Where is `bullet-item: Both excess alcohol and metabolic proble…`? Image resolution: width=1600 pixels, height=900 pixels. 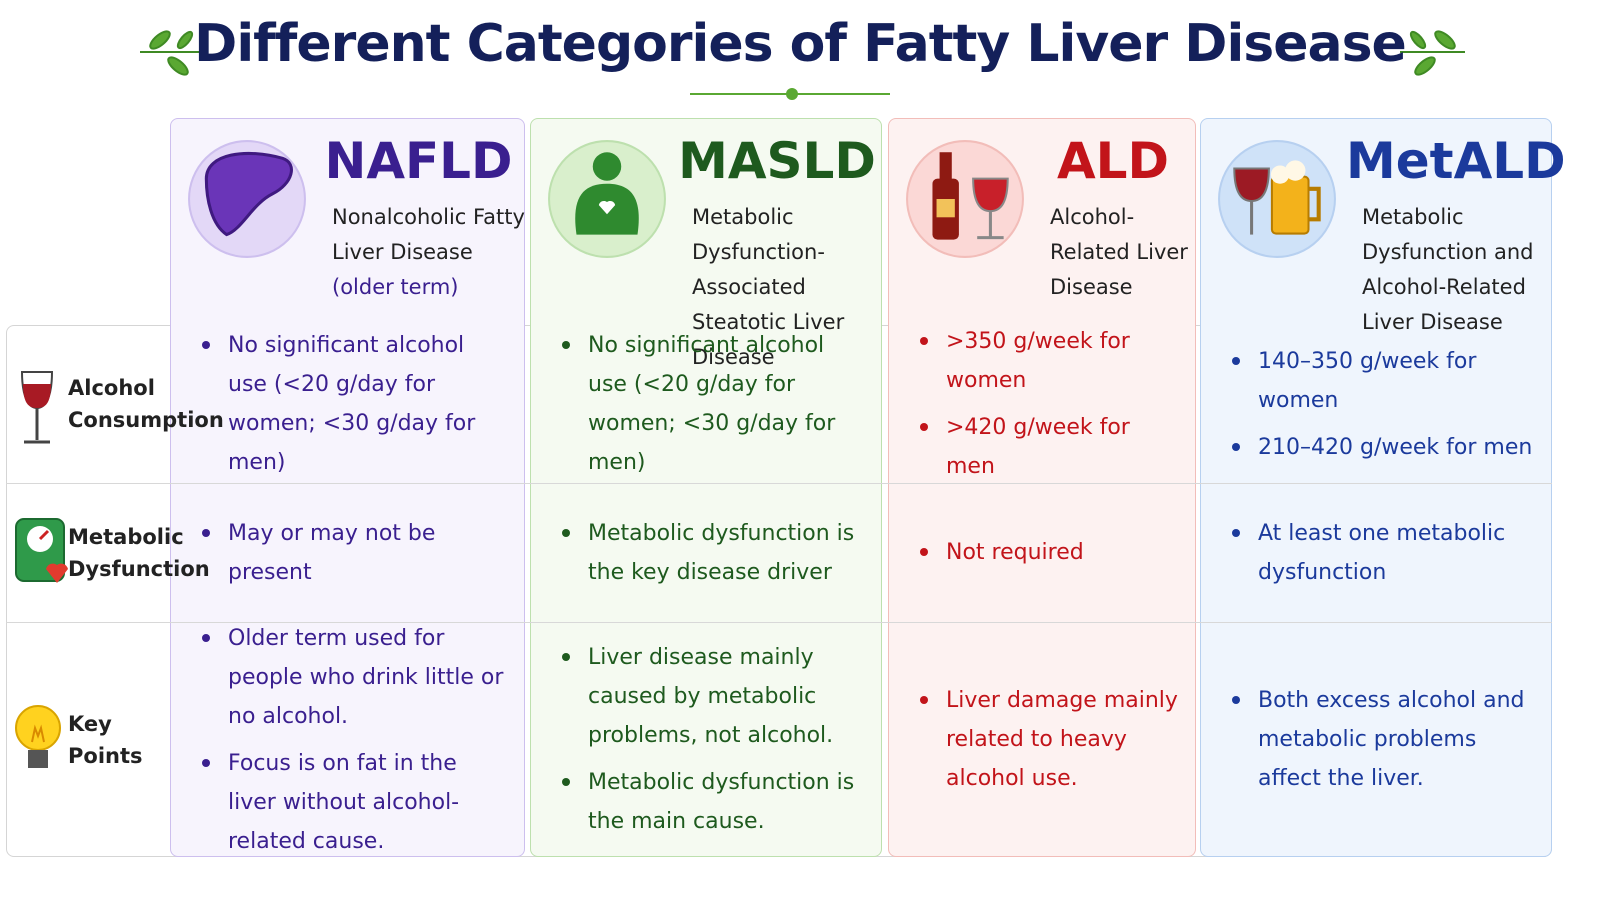
bullet-item: Both excess alcohol and metabolic proble… is located at coordinates (1381, 739).